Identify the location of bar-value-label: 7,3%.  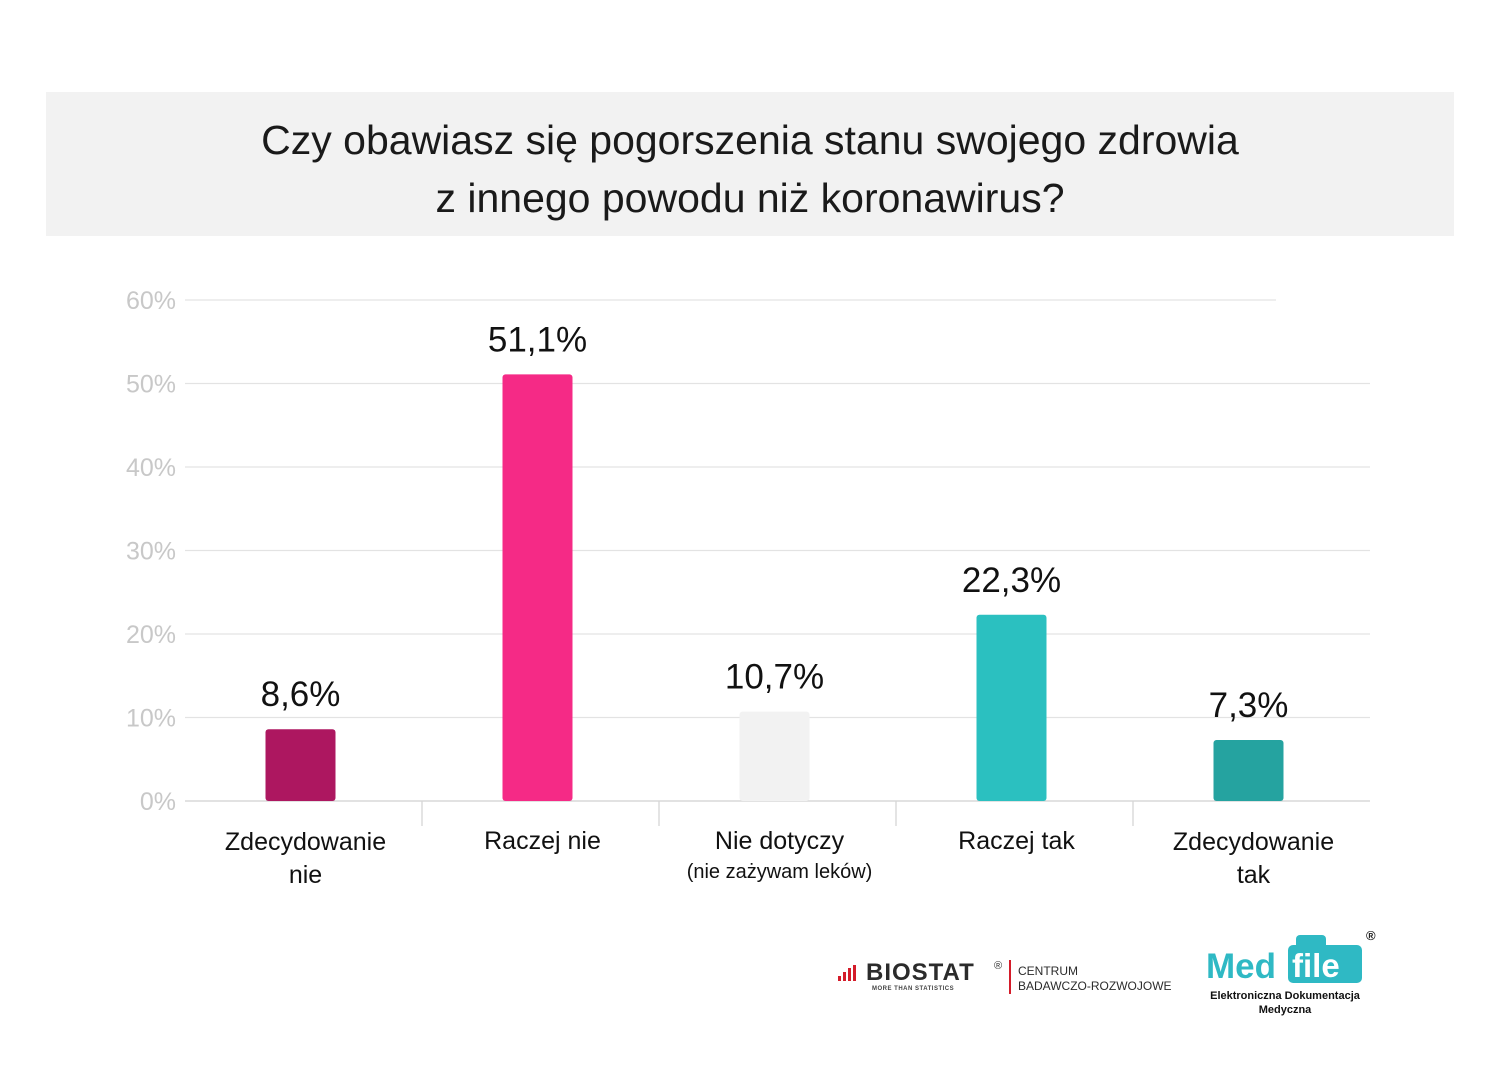
(1249, 705).